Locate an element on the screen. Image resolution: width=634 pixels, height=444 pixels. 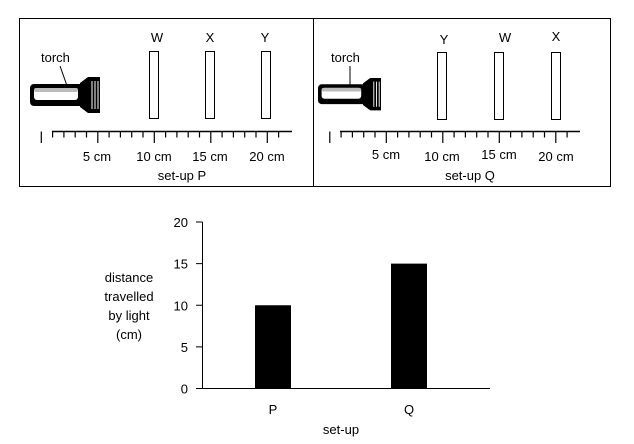
setup-p-panel: torch W X Y 5 c is located at coordinates (161, 106).